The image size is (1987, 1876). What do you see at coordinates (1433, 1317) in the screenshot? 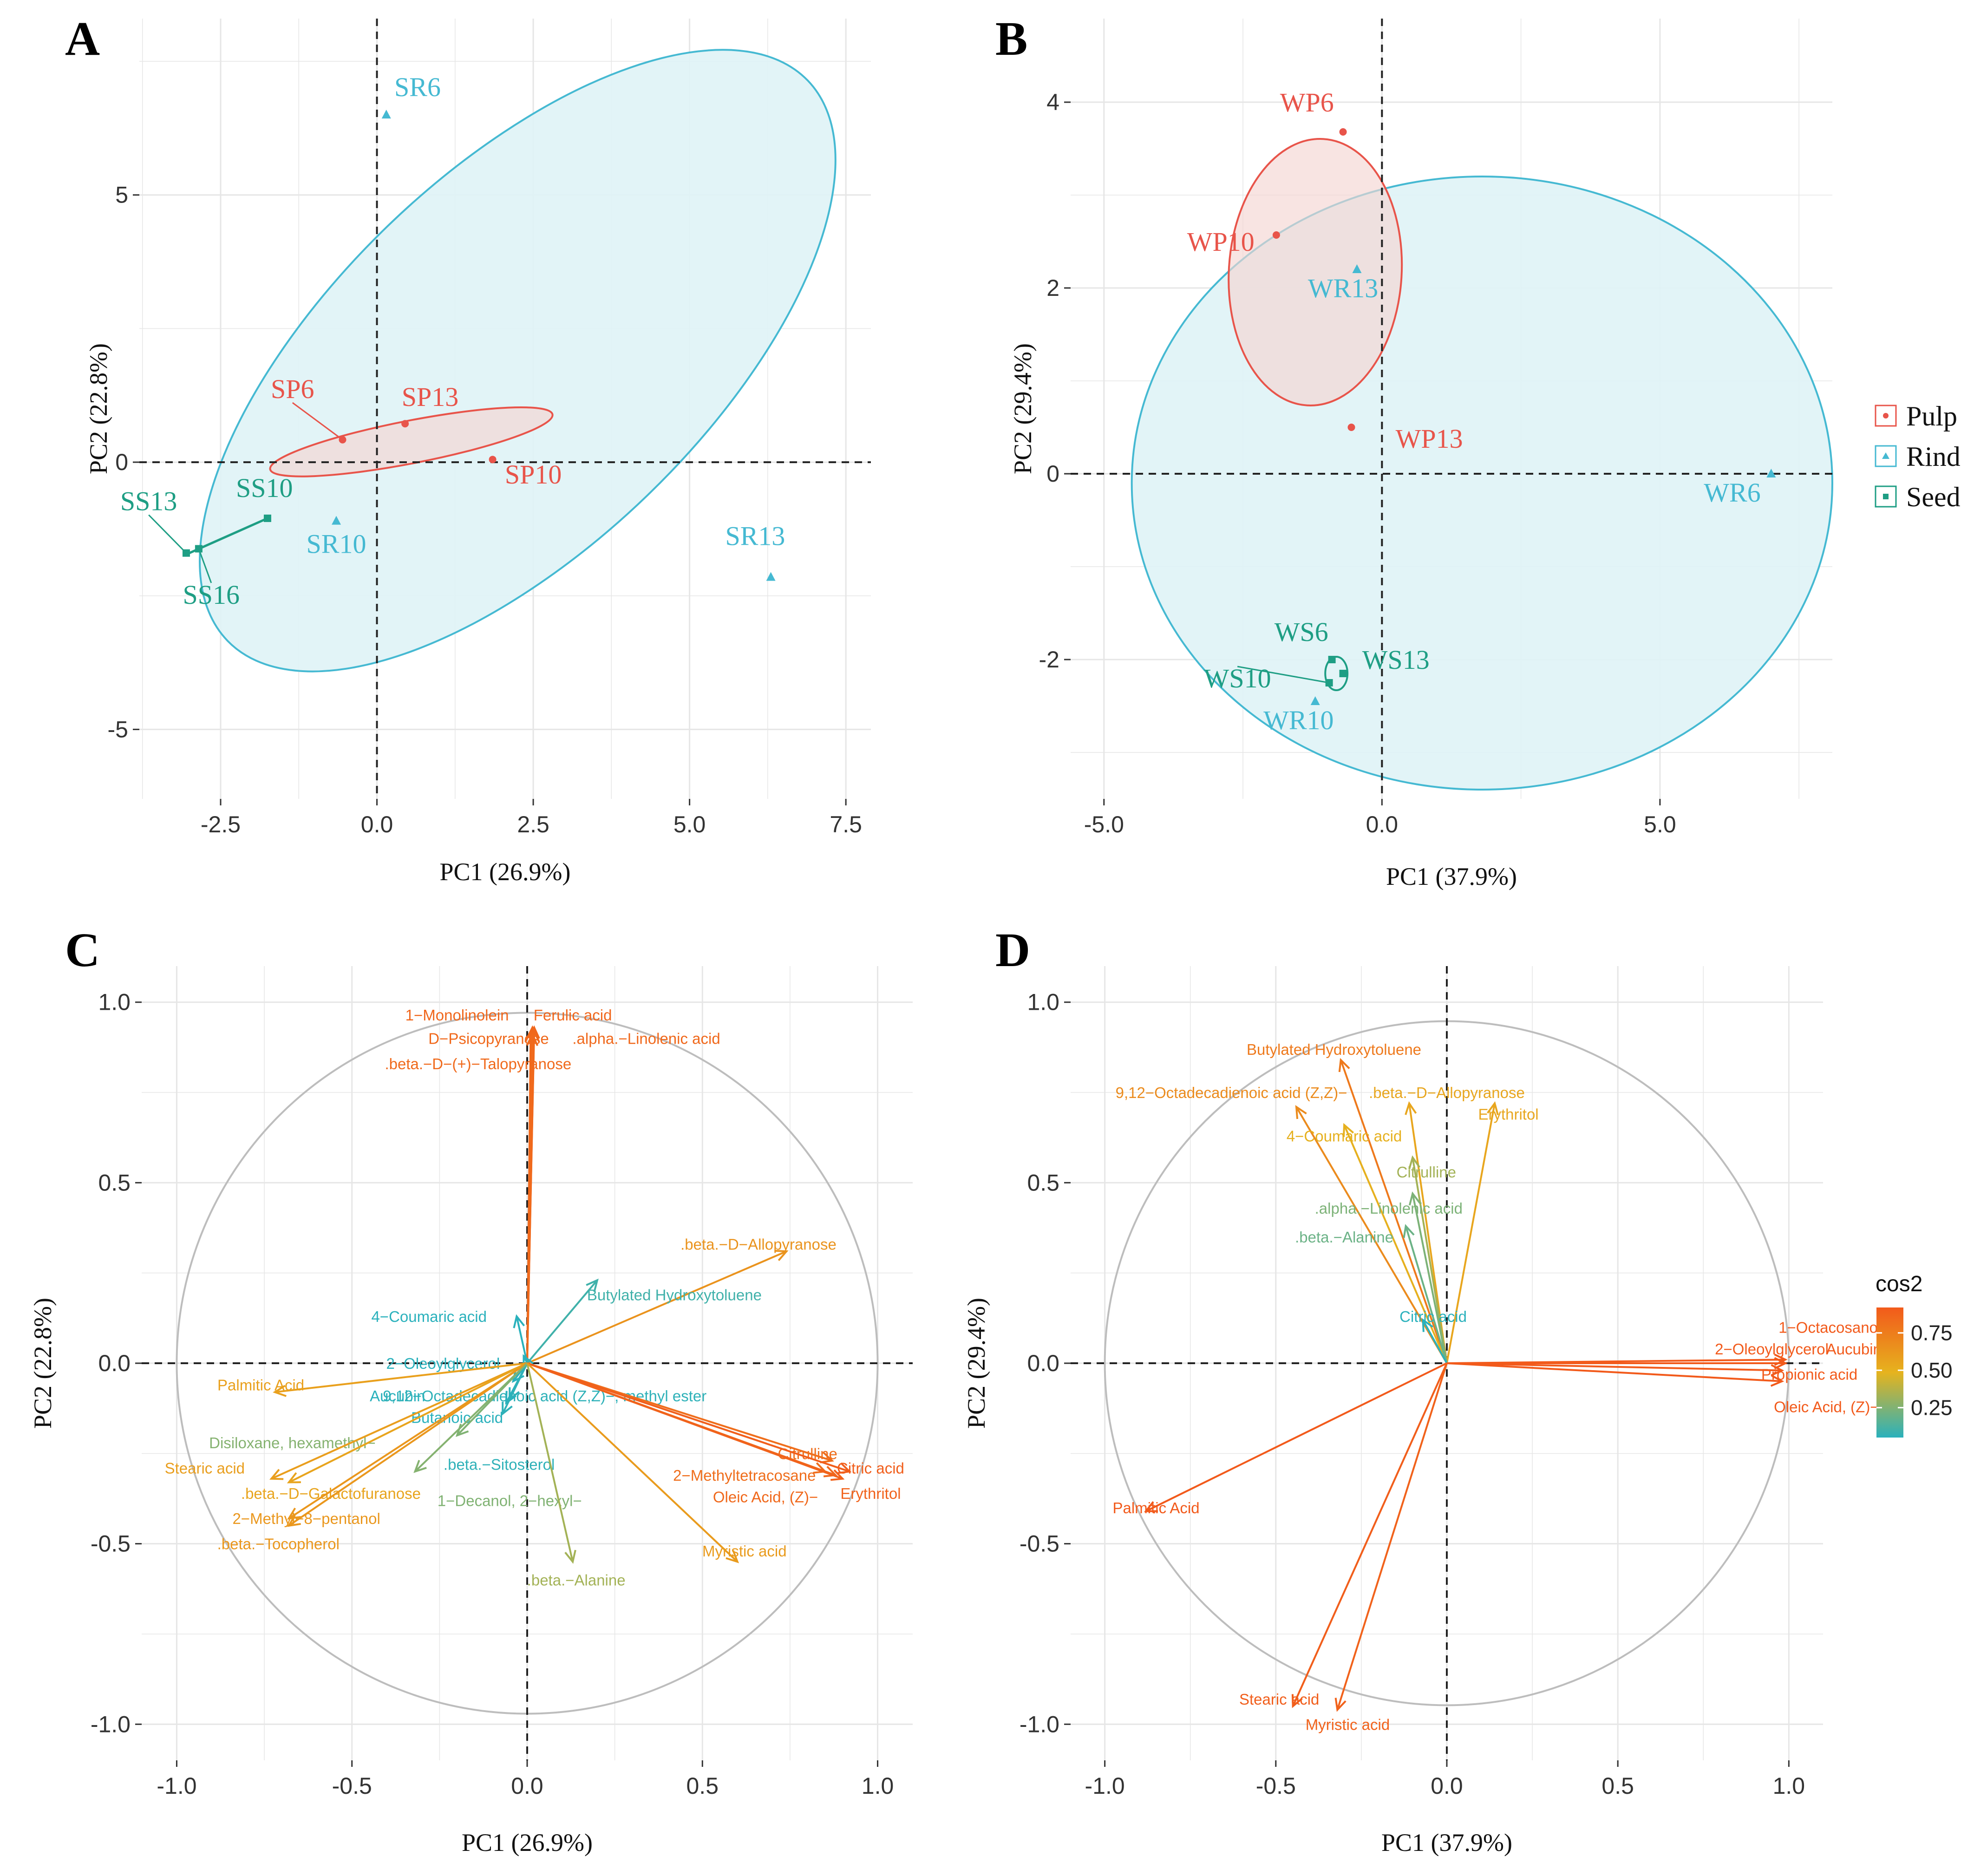
I see `panel-d-arrow-citric-acid-label: Citric acid` at bounding box center [1433, 1317].